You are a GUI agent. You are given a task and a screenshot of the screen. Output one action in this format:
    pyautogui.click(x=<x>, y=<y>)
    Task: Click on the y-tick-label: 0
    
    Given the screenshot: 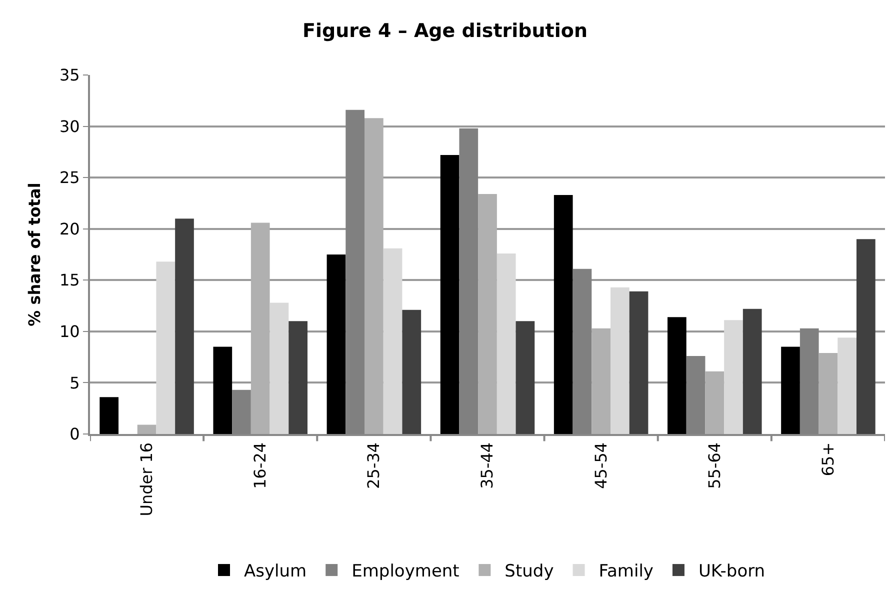 What is the action you would take?
    pyautogui.click(x=75, y=434)
    